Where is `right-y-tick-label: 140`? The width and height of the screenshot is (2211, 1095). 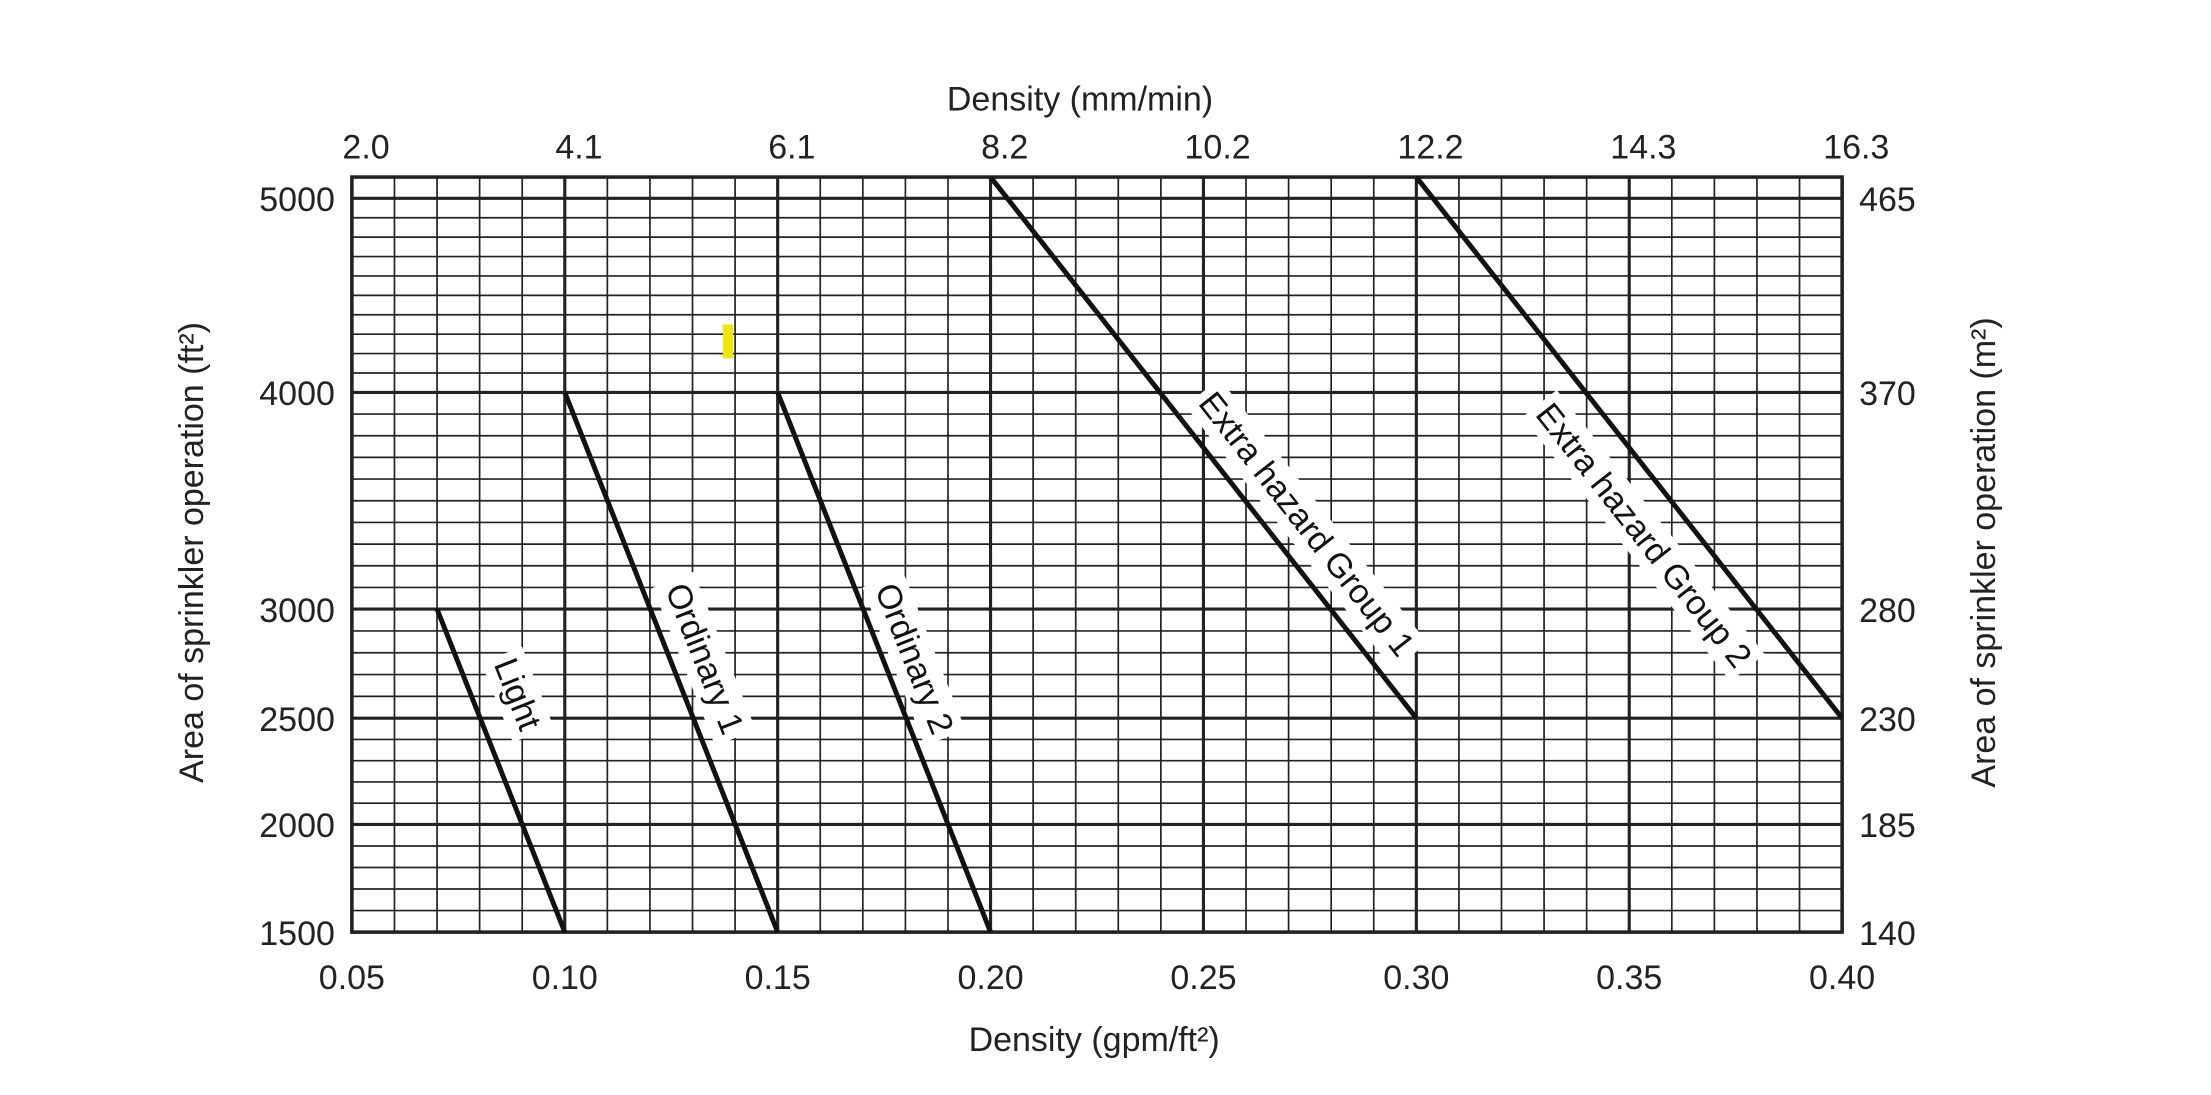 right-y-tick-label: 140 is located at coordinates (1887, 934).